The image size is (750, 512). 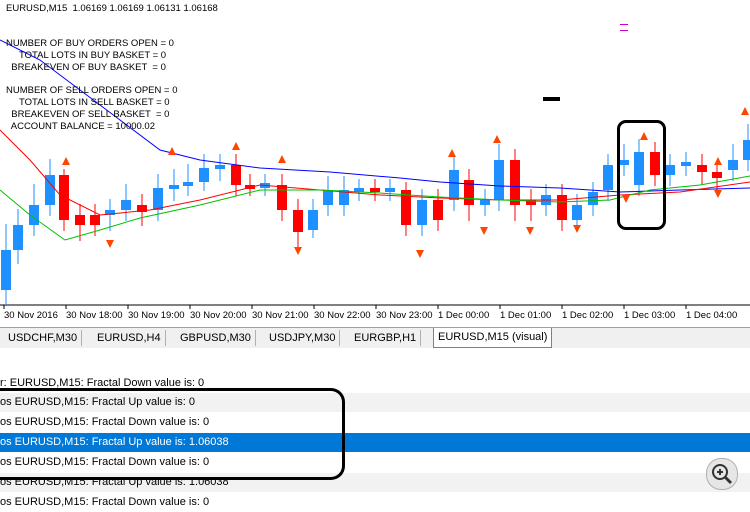 I want to click on log-text: r: EURUSD,M15: Fractal Down value is: 0, so click(x=102, y=383).